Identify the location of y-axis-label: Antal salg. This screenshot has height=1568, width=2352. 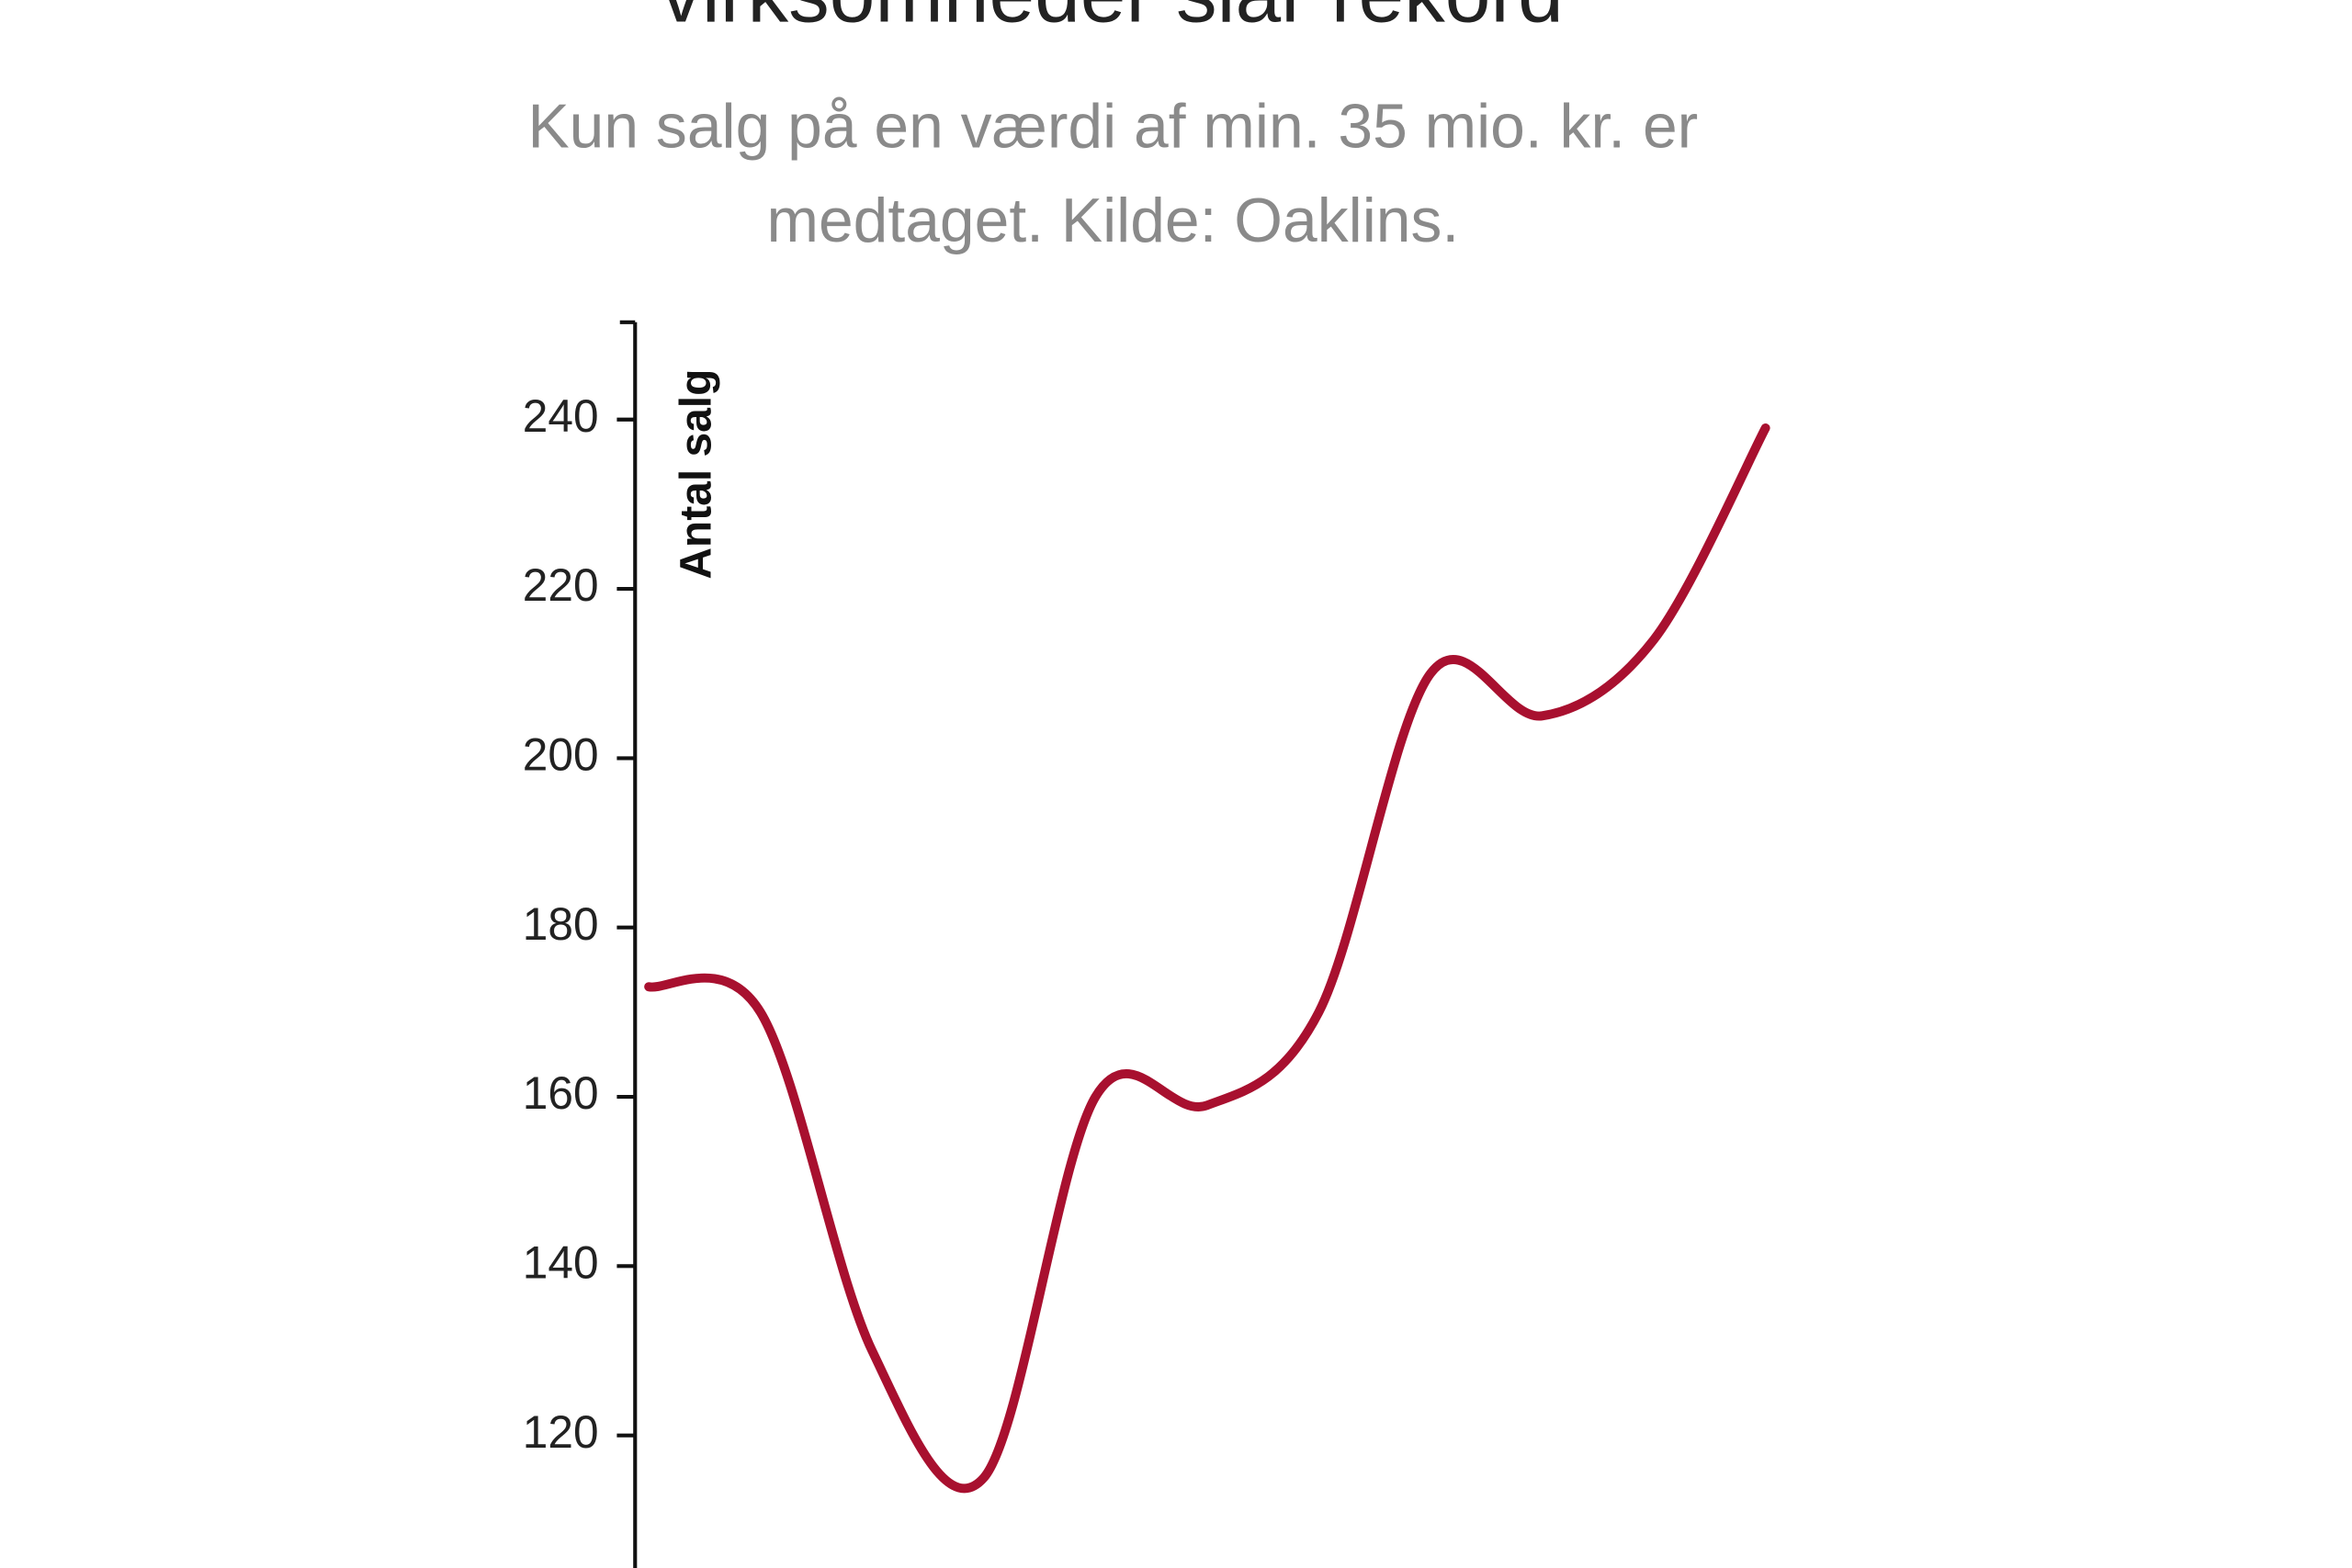
(696, 475).